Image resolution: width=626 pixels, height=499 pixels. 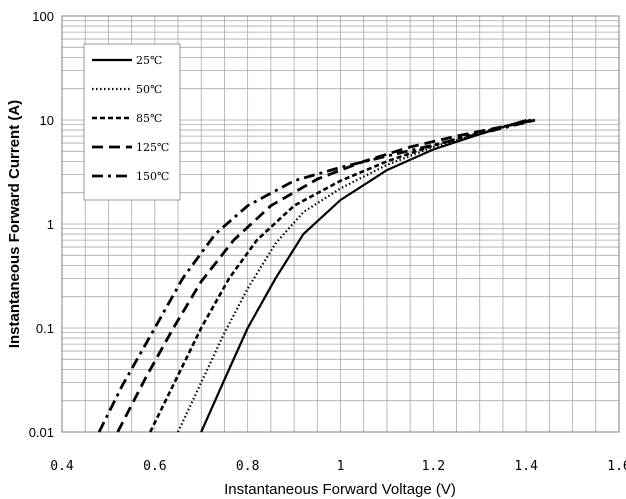 What do you see at coordinates (149, 89) in the screenshot?
I see `legend-label: 50℃` at bounding box center [149, 89].